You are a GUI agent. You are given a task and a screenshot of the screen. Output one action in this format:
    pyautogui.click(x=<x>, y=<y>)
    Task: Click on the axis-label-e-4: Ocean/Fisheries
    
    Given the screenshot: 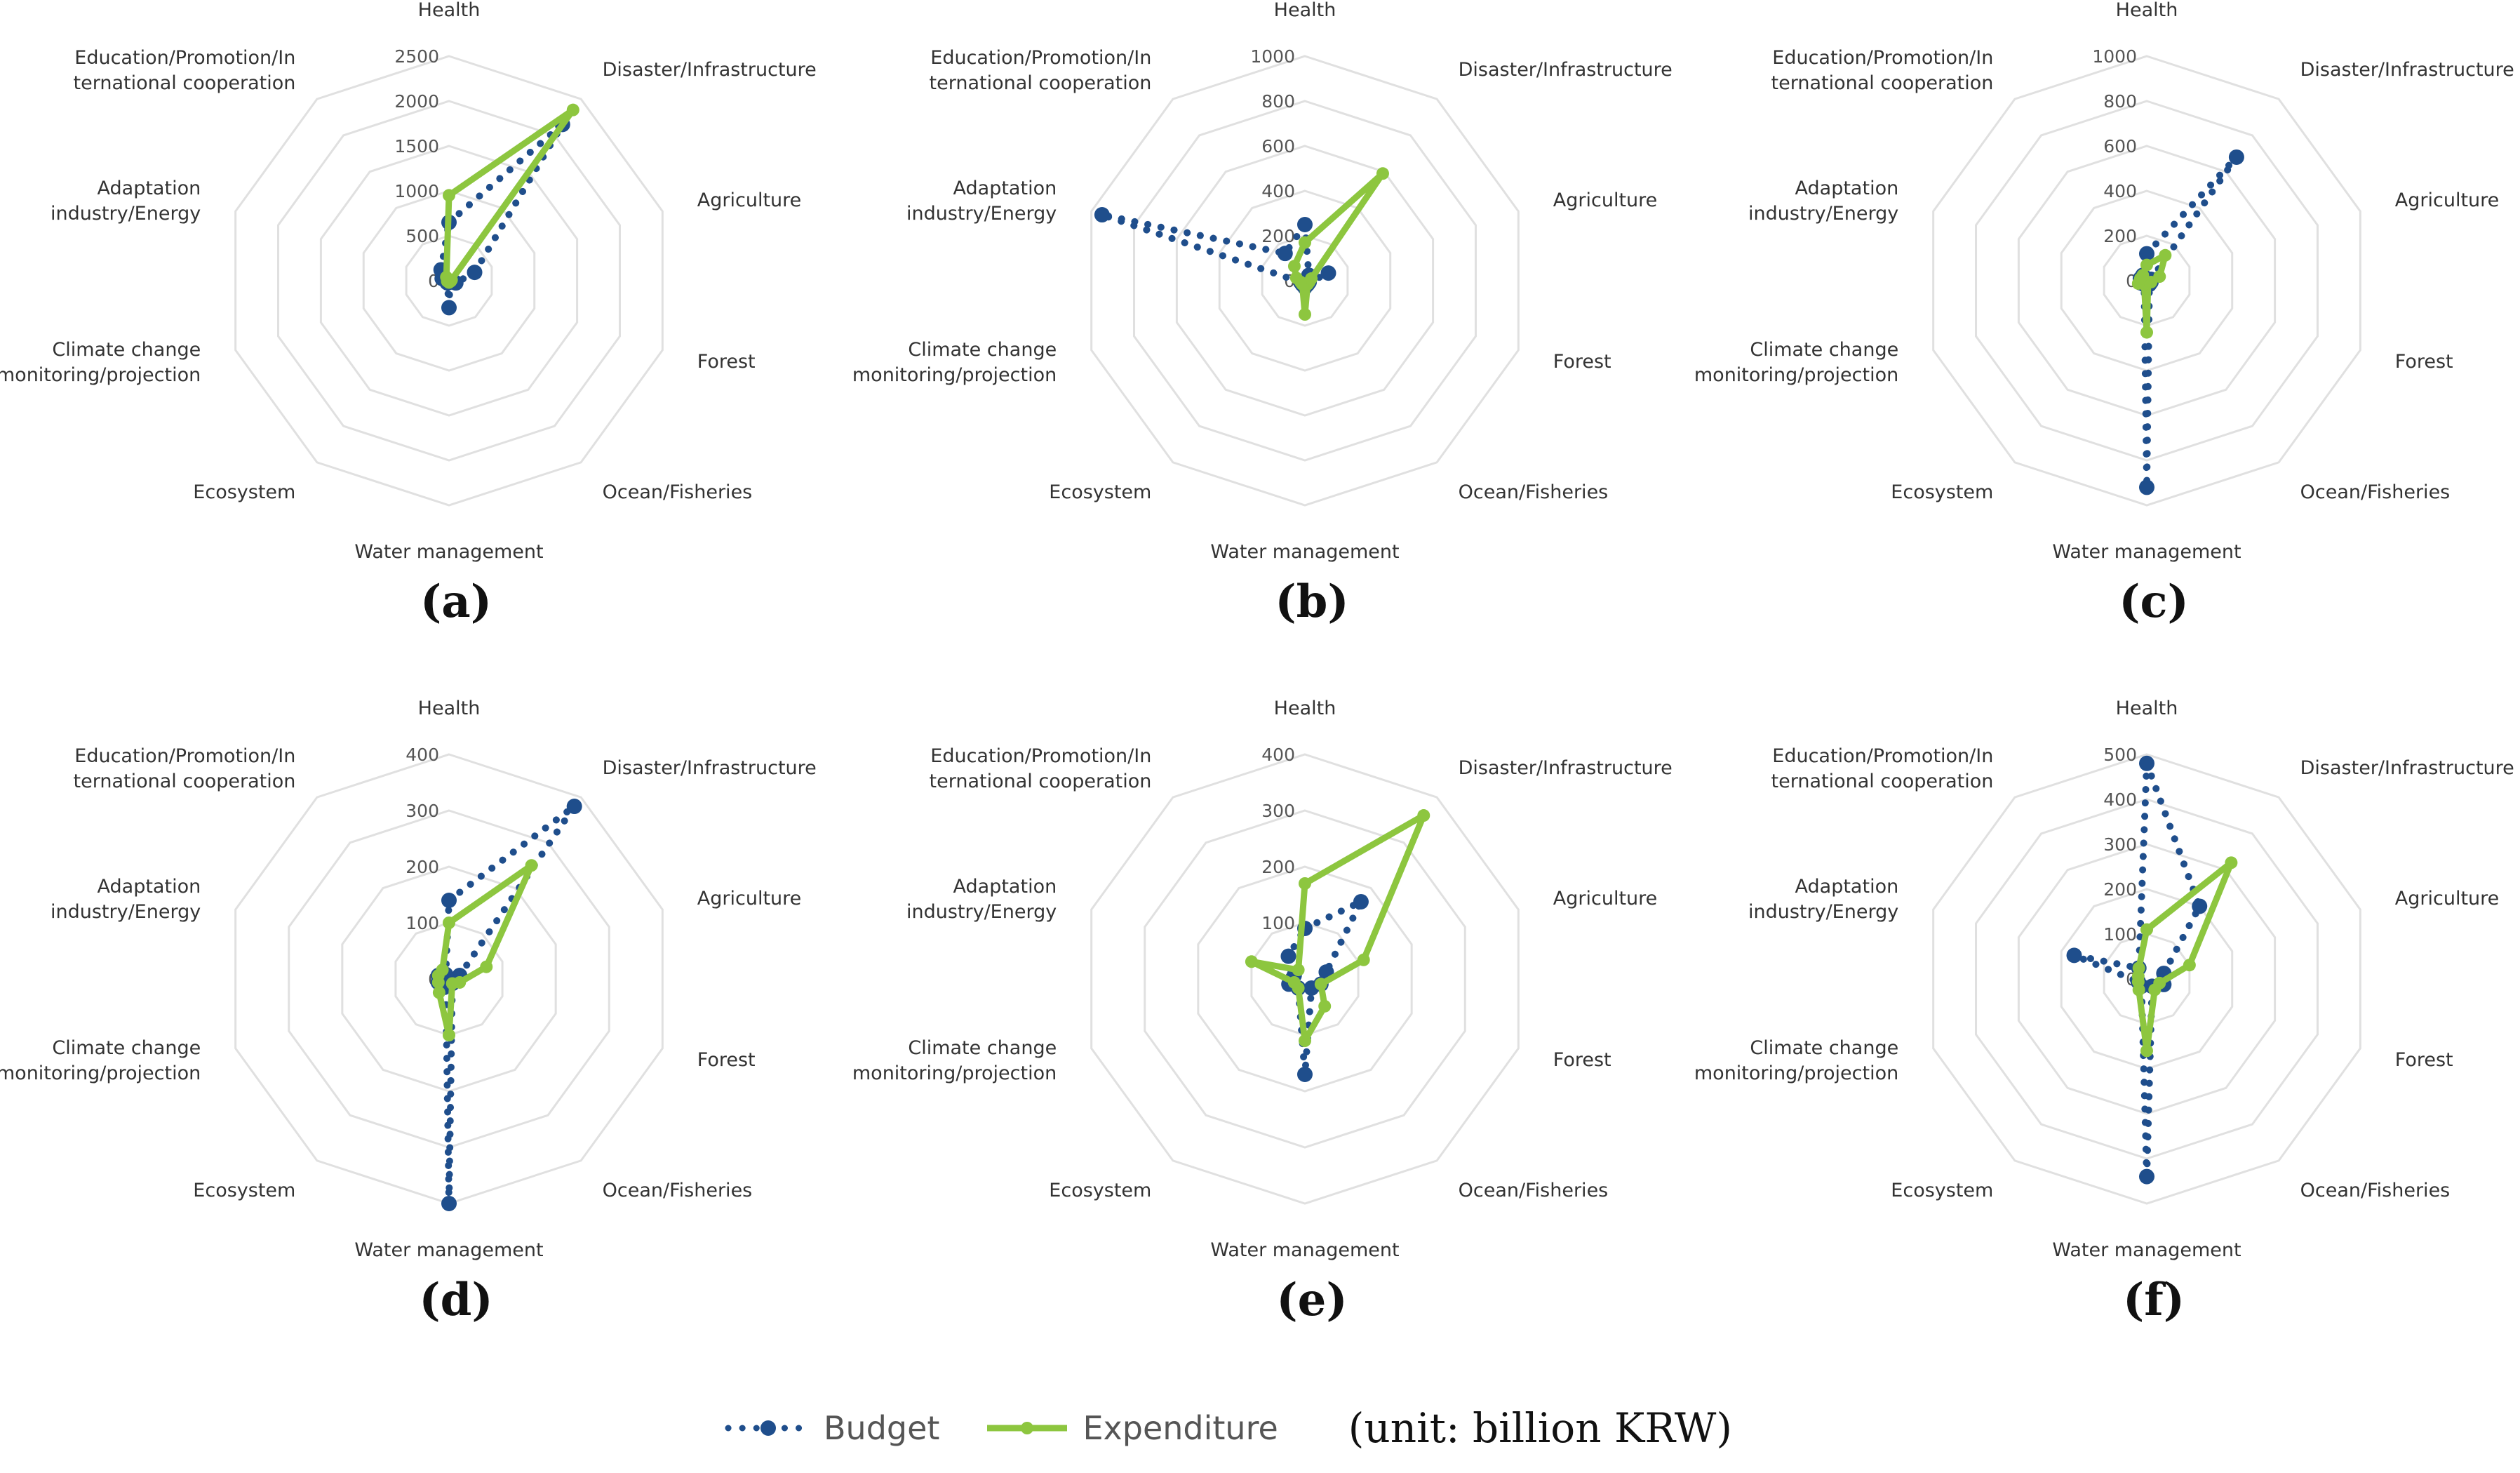 What is the action you would take?
    pyautogui.click(x=1534, y=1190)
    